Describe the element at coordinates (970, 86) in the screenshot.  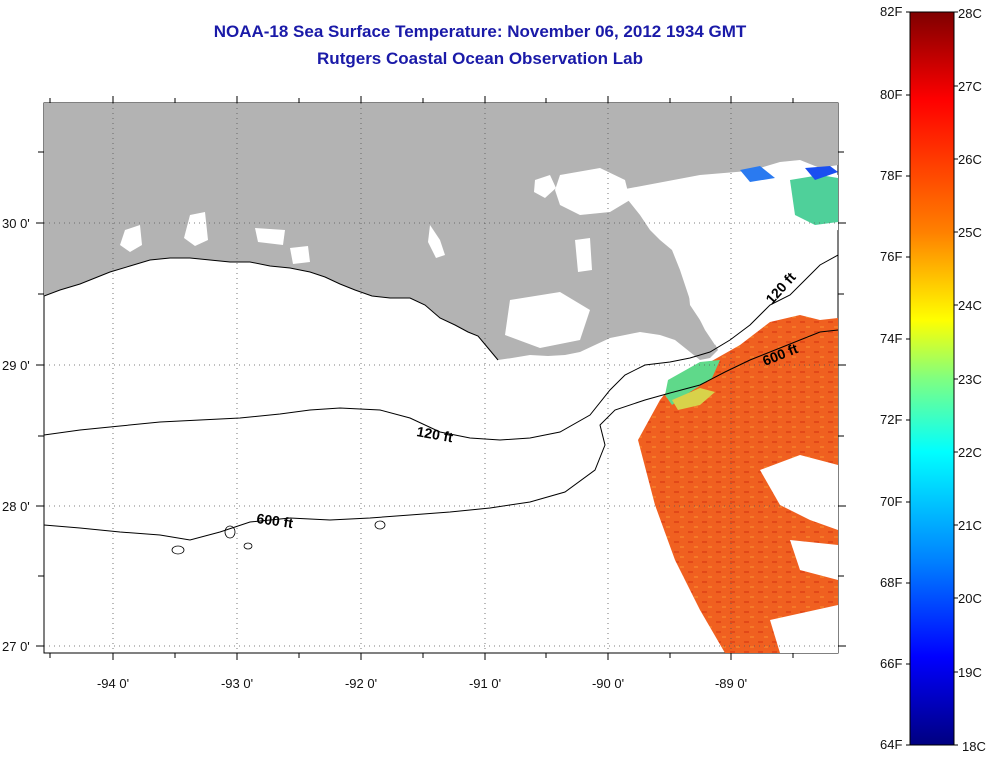
I see `colorbar-c-label: 27C` at that location.